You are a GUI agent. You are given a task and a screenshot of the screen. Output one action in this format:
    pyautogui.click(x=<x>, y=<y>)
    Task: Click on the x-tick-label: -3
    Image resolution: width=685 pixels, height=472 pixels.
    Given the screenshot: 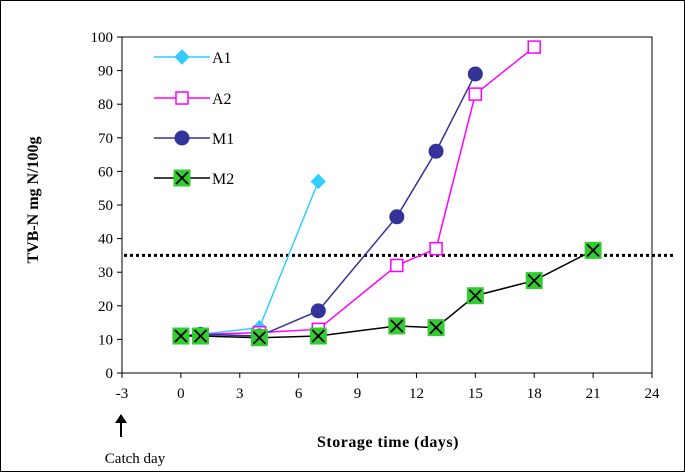 What is the action you would take?
    pyautogui.click(x=122, y=394)
    